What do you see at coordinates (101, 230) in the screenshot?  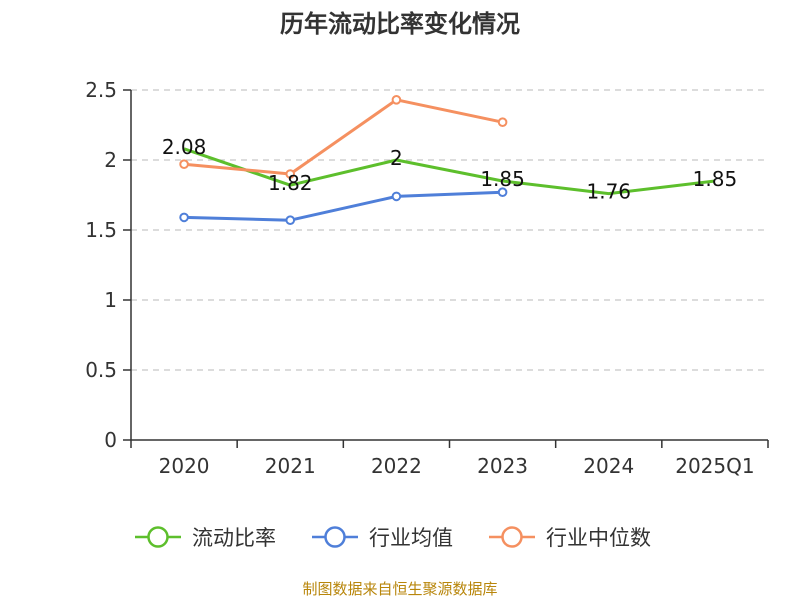 I see `y-tick-label: 1.5` at bounding box center [101, 230].